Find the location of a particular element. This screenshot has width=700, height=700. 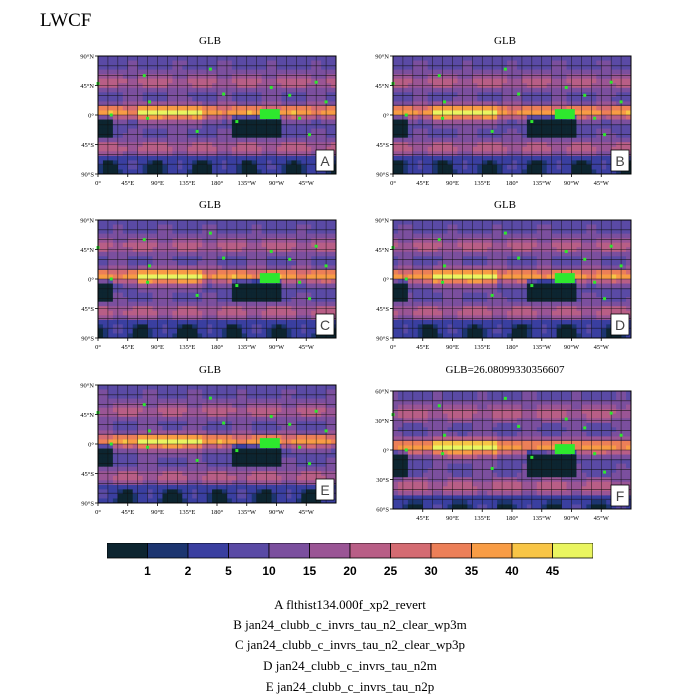

station-marker is located at coordinates (271, 251).